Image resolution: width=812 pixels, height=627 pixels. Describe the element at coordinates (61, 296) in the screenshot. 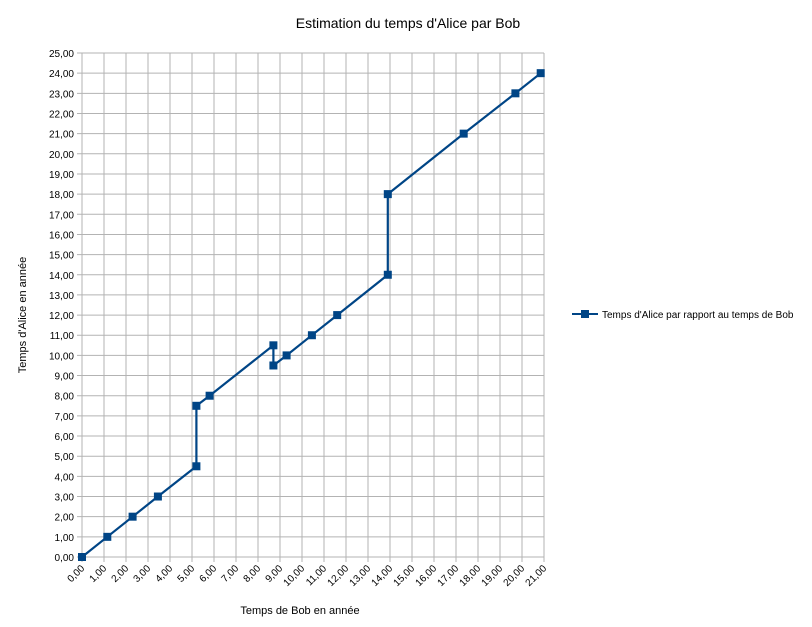

I see `y-tick-label: 13,00` at that location.